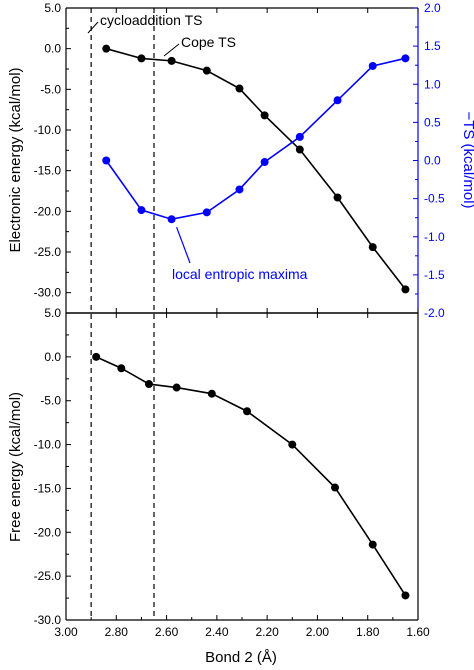  Describe the element at coordinates (368, 632) in the screenshot. I see `x-tick-label: 1.80` at that location.